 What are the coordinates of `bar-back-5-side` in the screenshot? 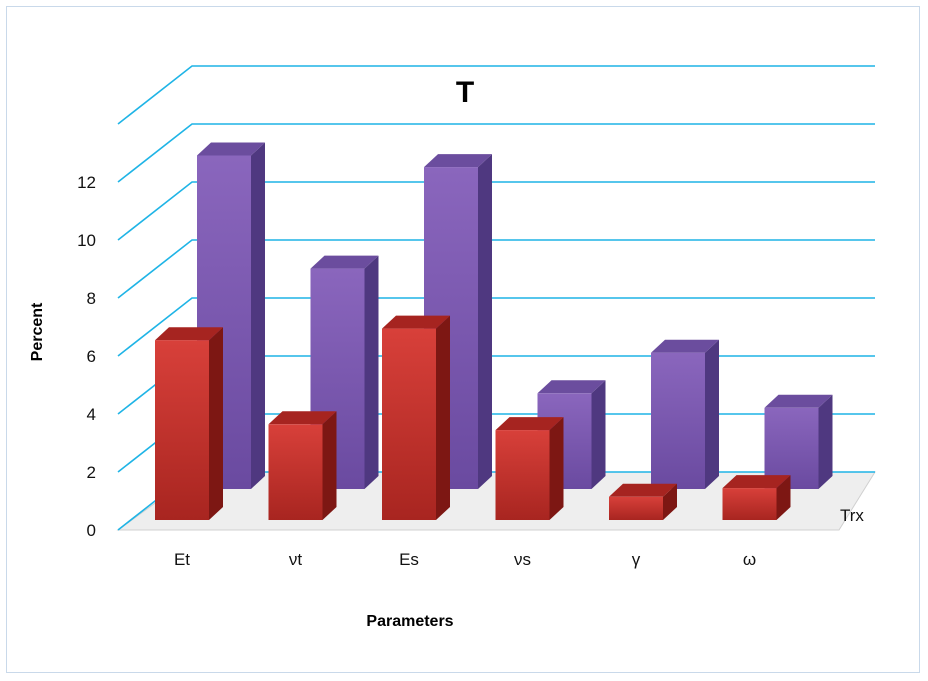 It's located at (825, 441).